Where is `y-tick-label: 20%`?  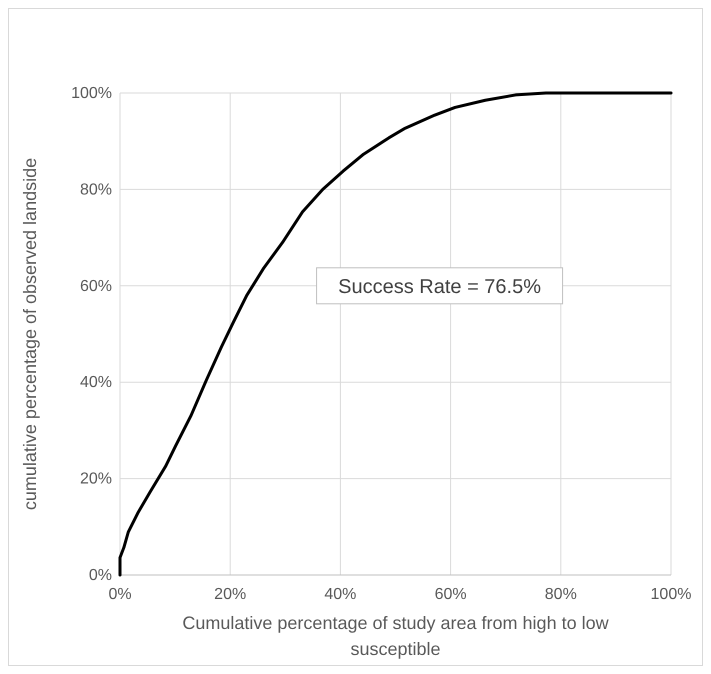
y-tick-label: 20% is located at coordinates (96, 479).